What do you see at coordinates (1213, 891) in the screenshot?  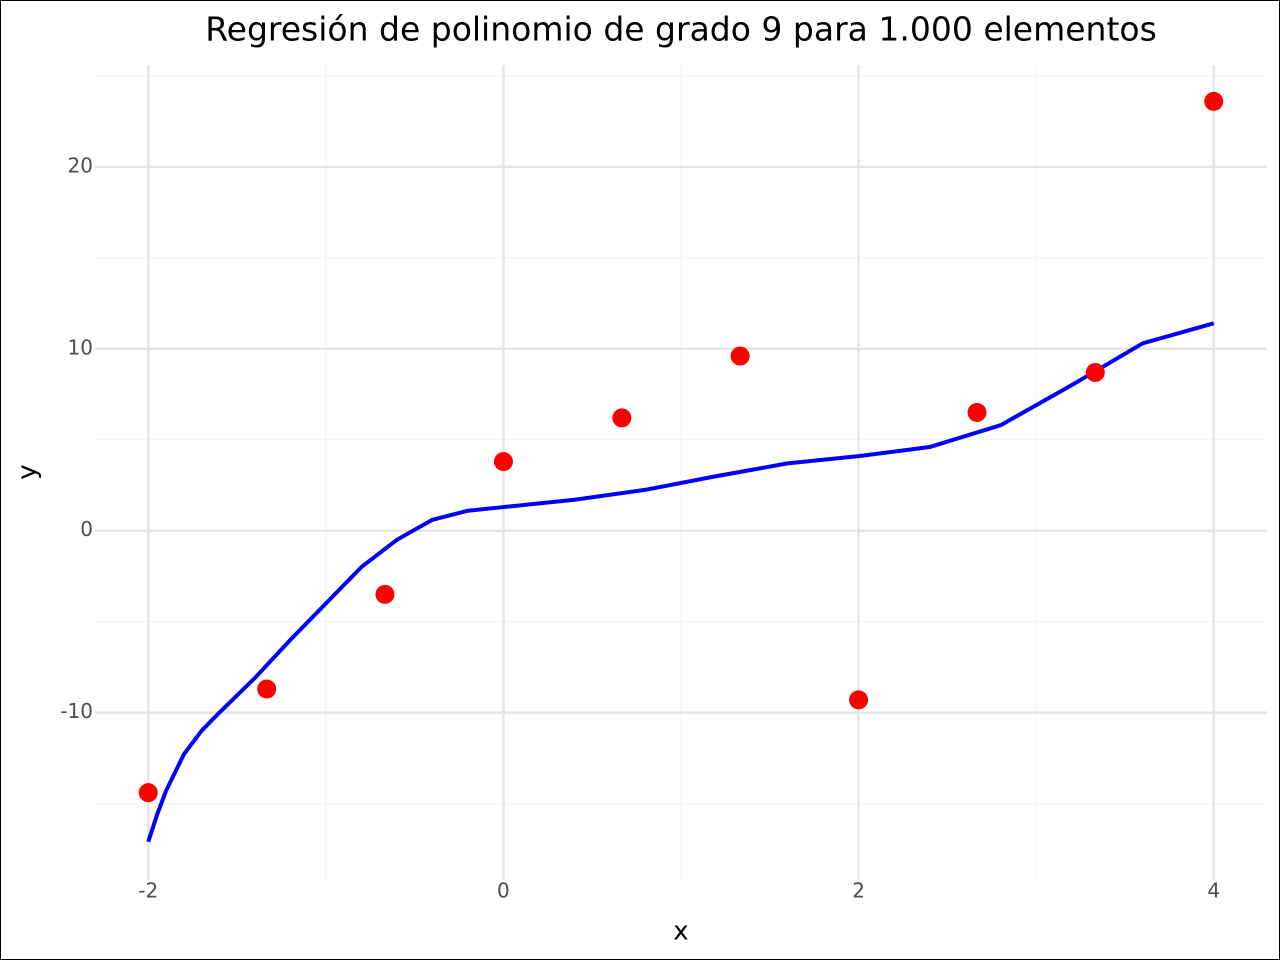 I see `x-tick-label: 4` at bounding box center [1213, 891].